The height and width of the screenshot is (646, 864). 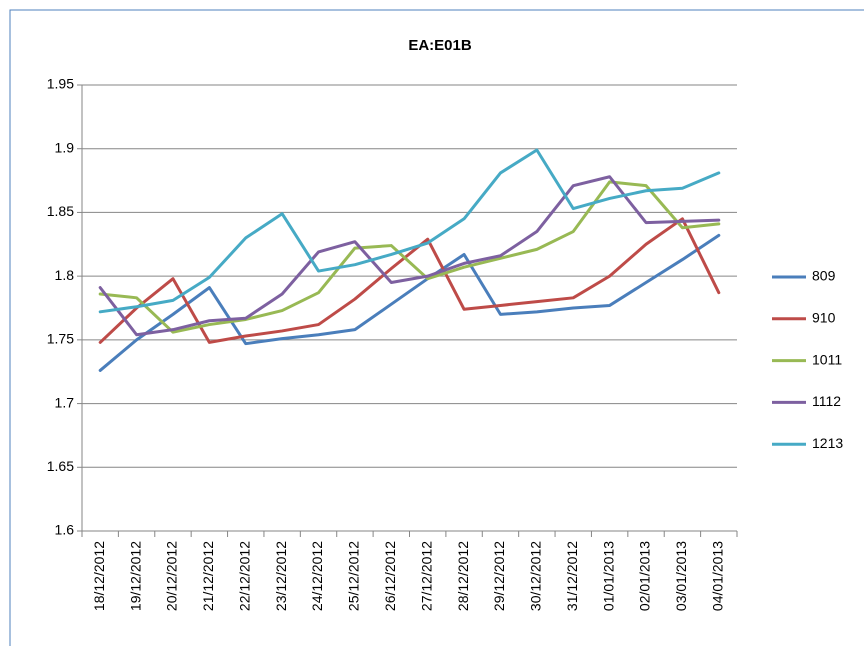 I want to click on x-tick-label: 18/12/2012, so click(x=99, y=576).